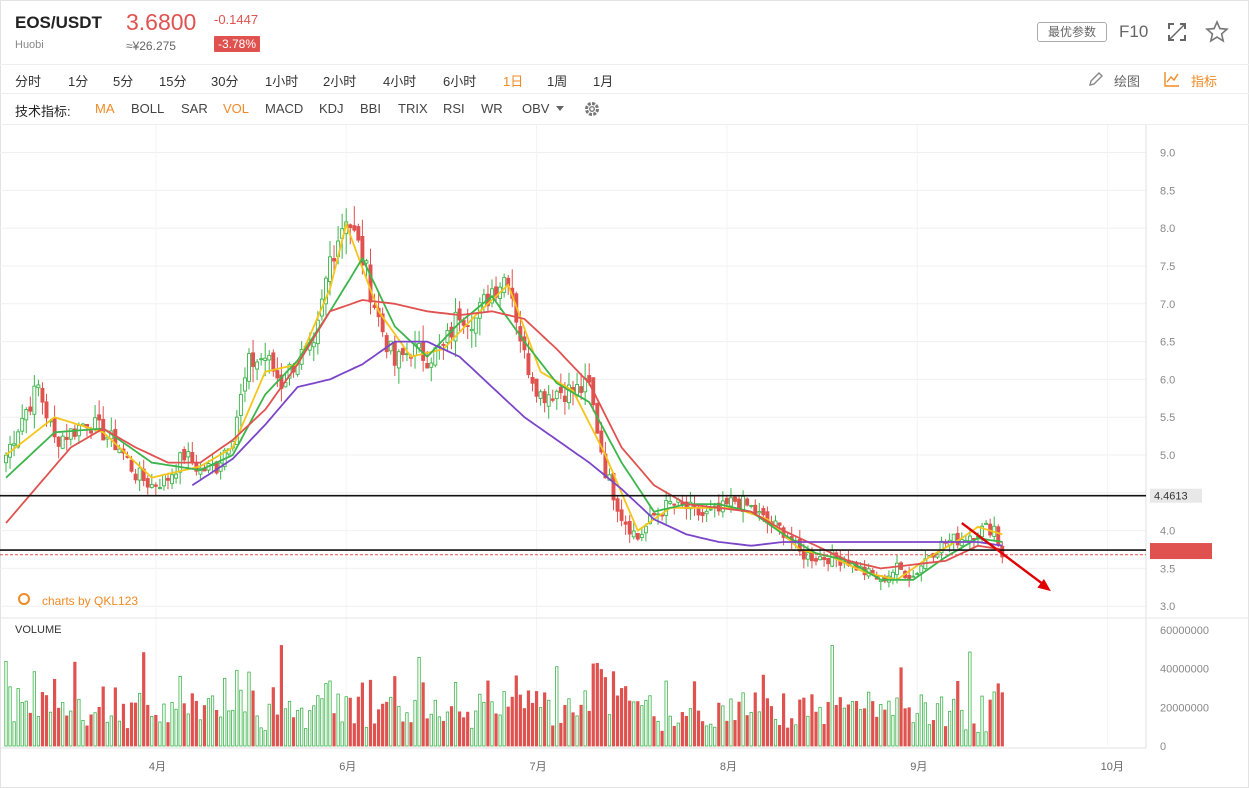 The height and width of the screenshot is (788, 1249). What do you see at coordinates (536, 108) in the screenshot?
I see `indicator-obv: OBV` at bounding box center [536, 108].